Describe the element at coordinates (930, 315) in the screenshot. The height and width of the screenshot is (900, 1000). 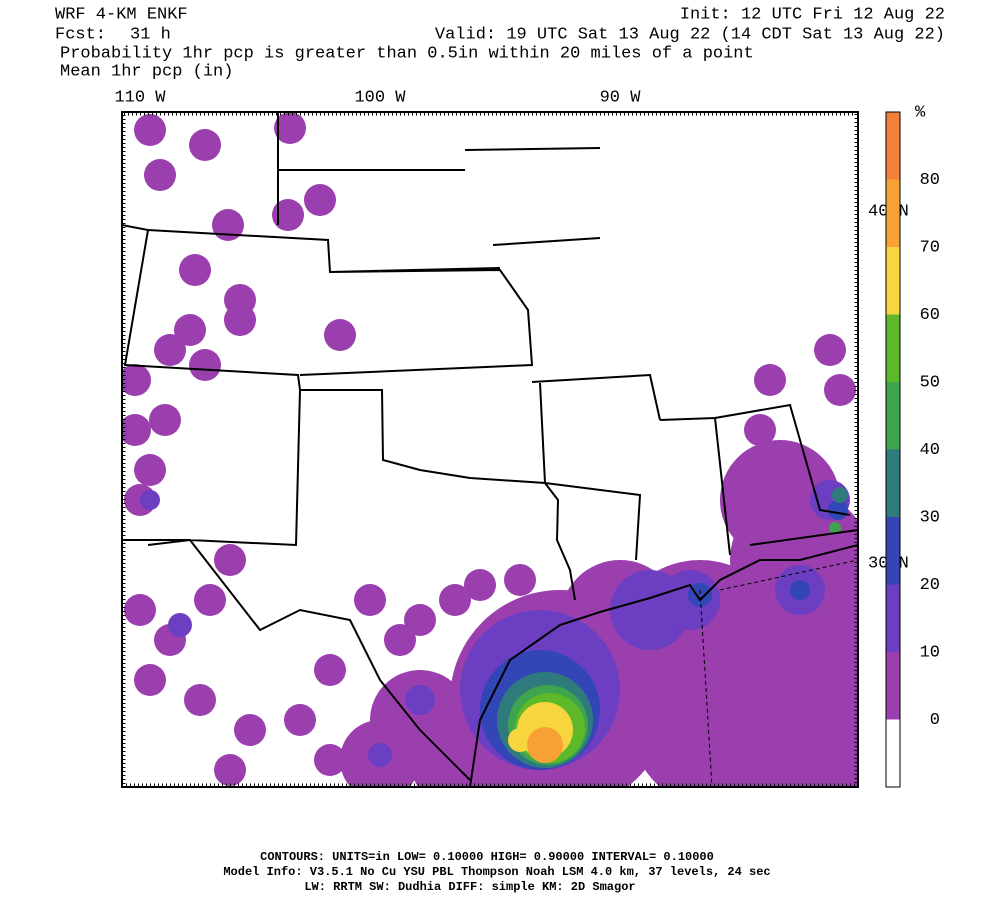
I see `colorbar-tick-label: 60` at that location.